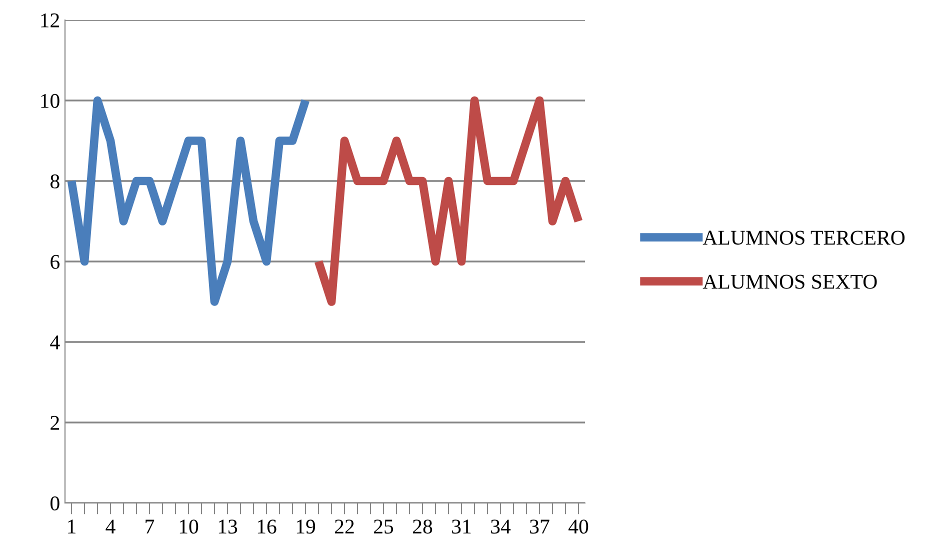 The width and height of the screenshot is (929, 551). Describe the element at coordinates (111, 527) in the screenshot. I see `x-tick-label: 4` at that location.